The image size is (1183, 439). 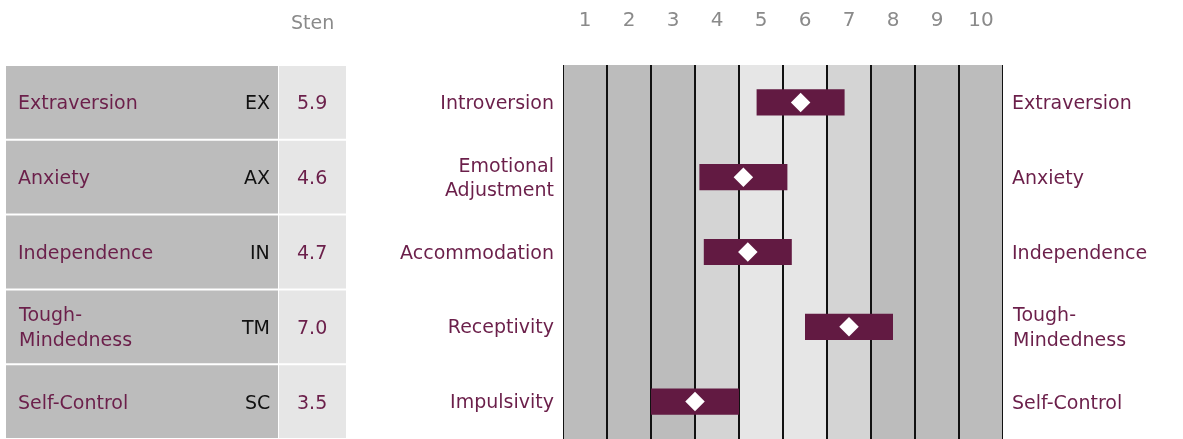 I want to click on text: 4.6, so click(x=312, y=177).